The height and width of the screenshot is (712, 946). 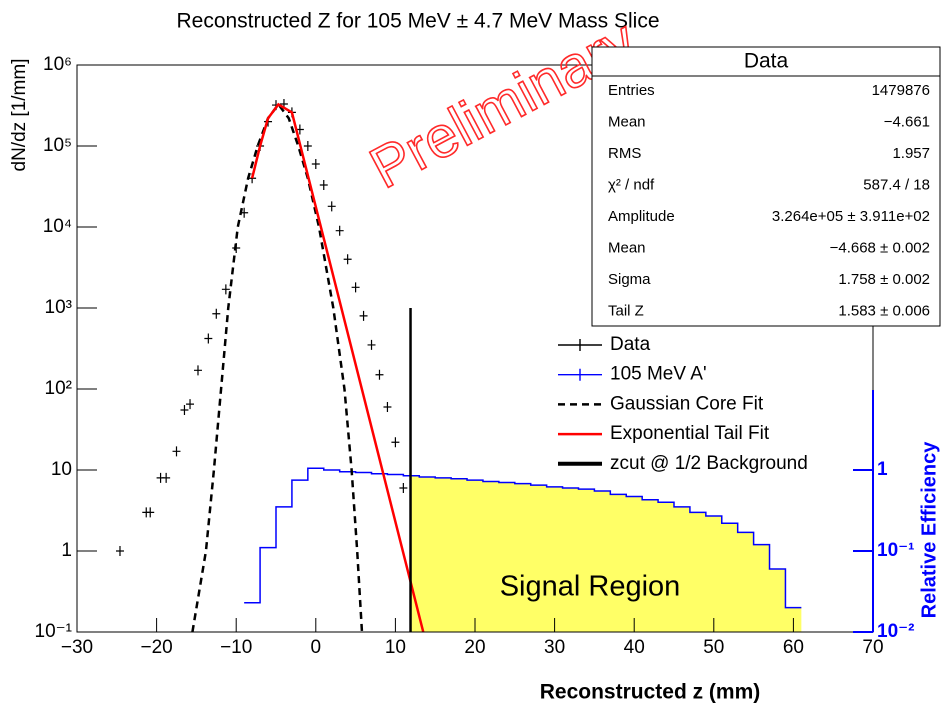 What do you see at coordinates (882, 469) in the screenshot?
I see `y2-tick-label: 1` at bounding box center [882, 469].